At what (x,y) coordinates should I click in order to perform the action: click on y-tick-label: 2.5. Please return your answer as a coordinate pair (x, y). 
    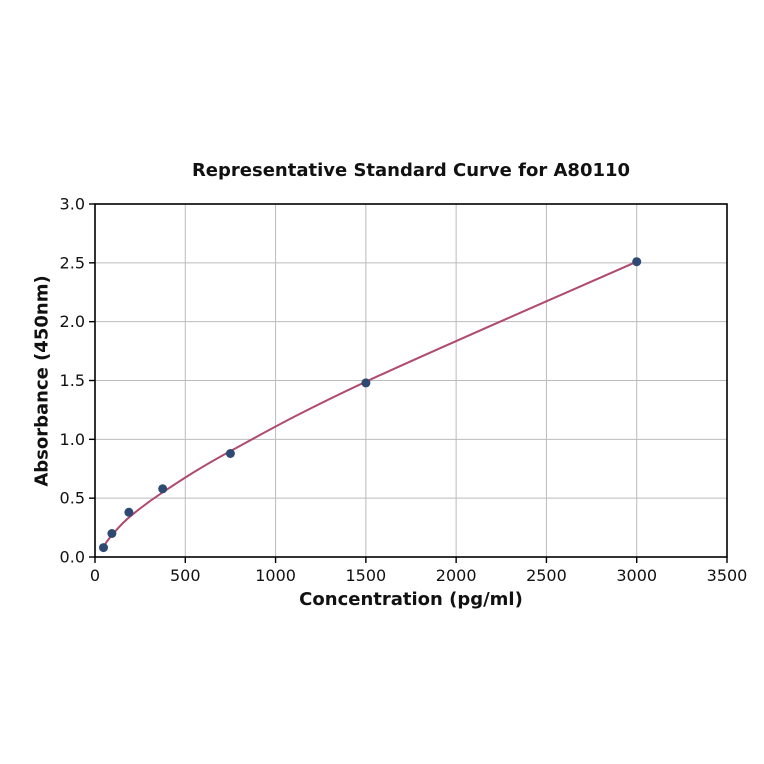
    Looking at the image, I should click on (72, 262).